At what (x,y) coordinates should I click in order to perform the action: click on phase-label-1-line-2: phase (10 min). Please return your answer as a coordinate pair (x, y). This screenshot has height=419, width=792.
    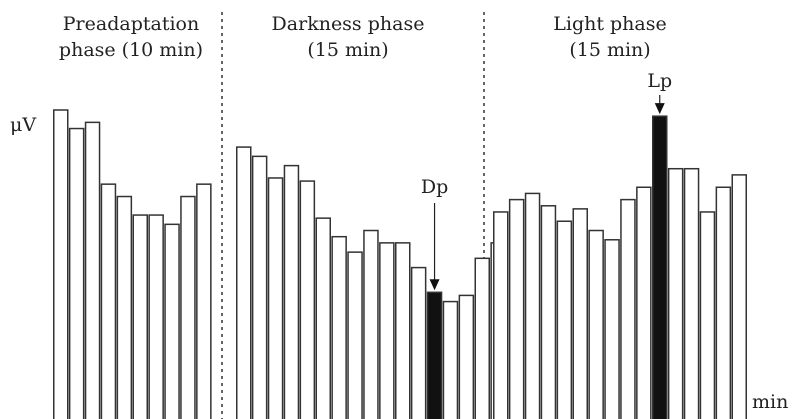
    Looking at the image, I should click on (131, 50).